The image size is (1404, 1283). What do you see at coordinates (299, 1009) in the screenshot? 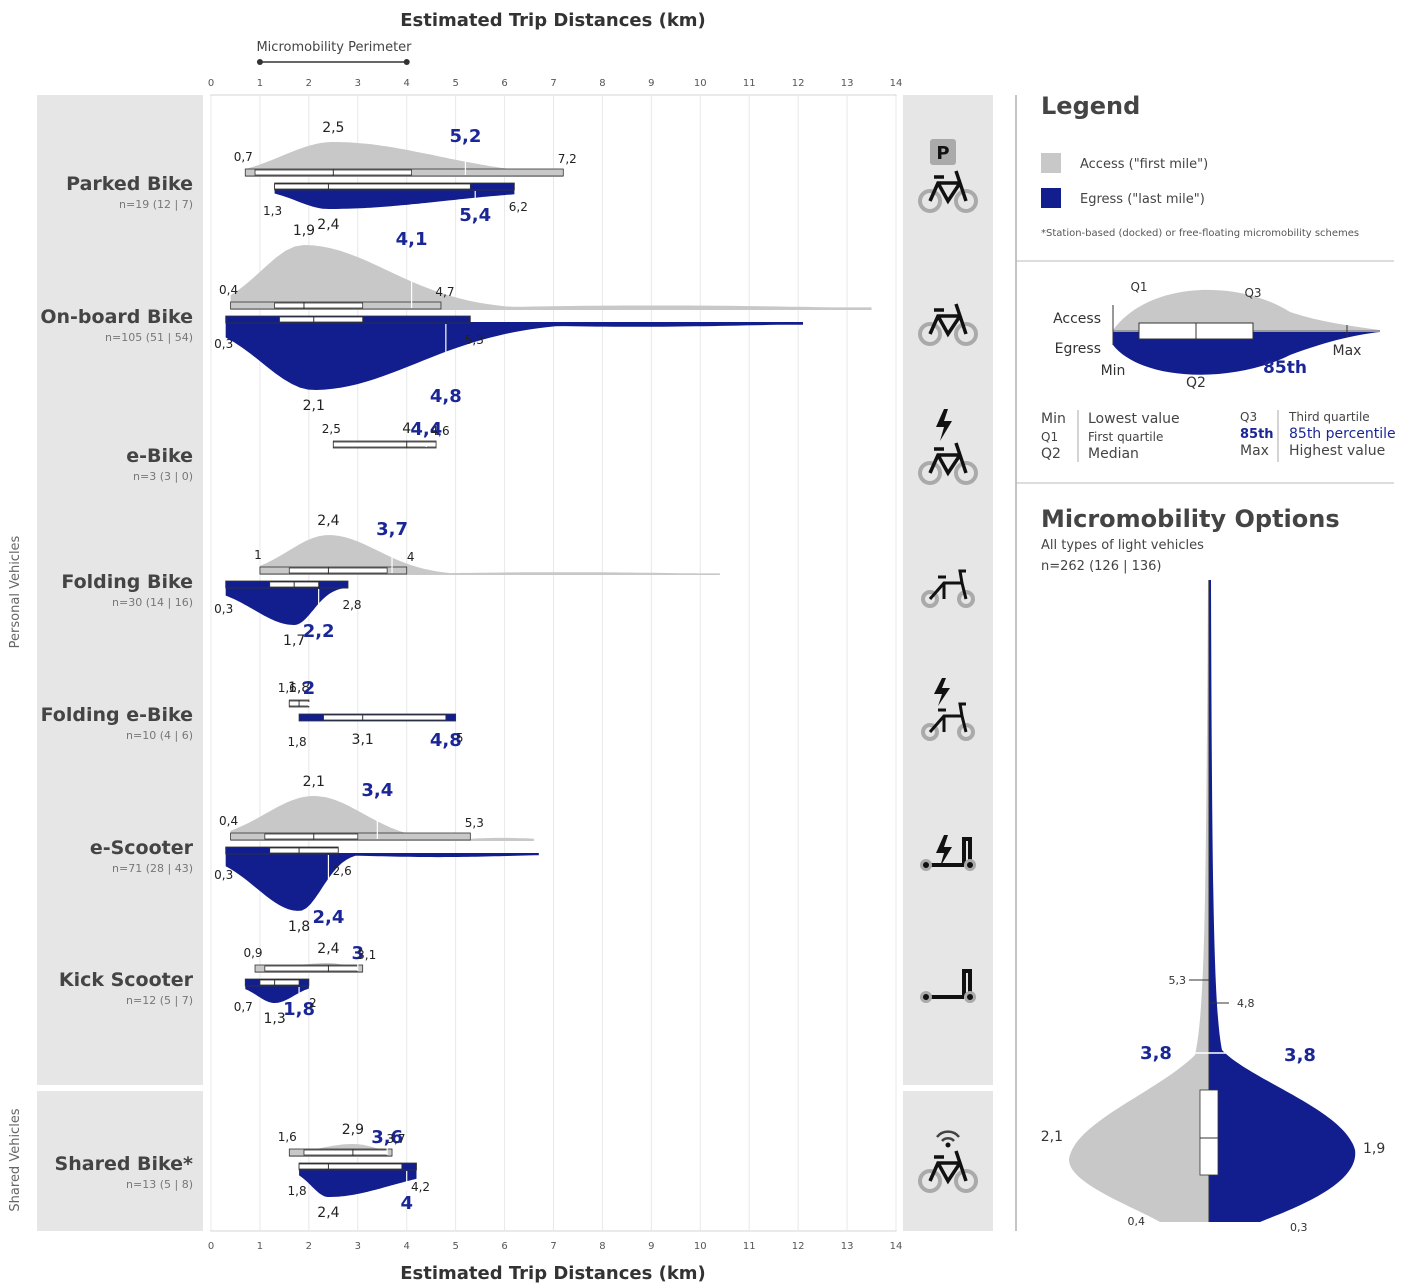
I see `egress-p85-label: 1,8` at bounding box center [299, 1009].